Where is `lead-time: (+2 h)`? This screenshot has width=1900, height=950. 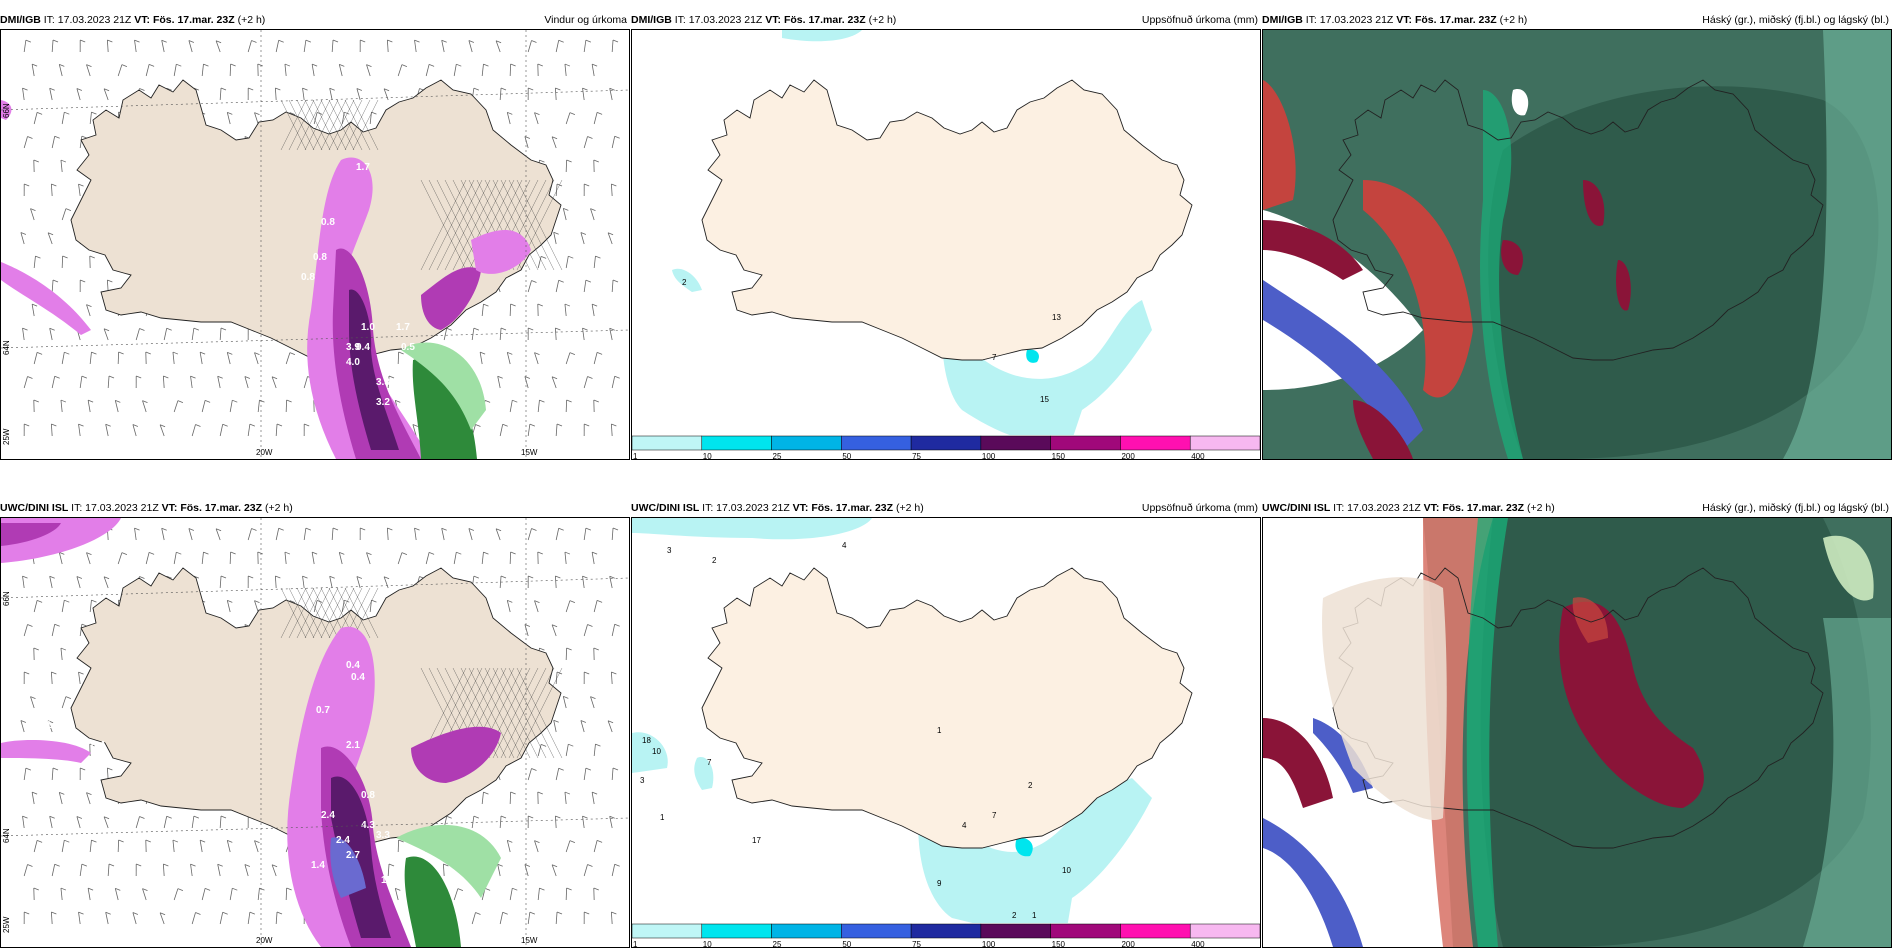
lead-time: (+2 h) is located at coordinates (1540, 508).